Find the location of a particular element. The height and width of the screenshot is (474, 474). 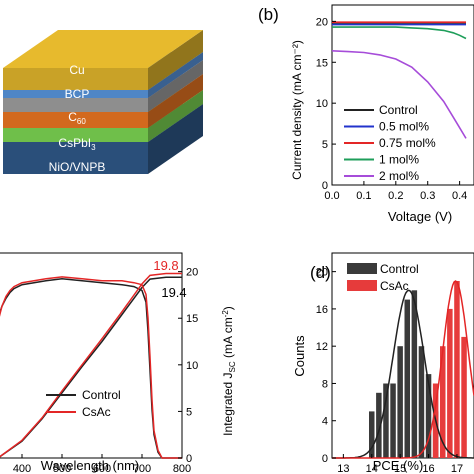

pce-y-tick-label: 4 is located at coordinates (325, 422).